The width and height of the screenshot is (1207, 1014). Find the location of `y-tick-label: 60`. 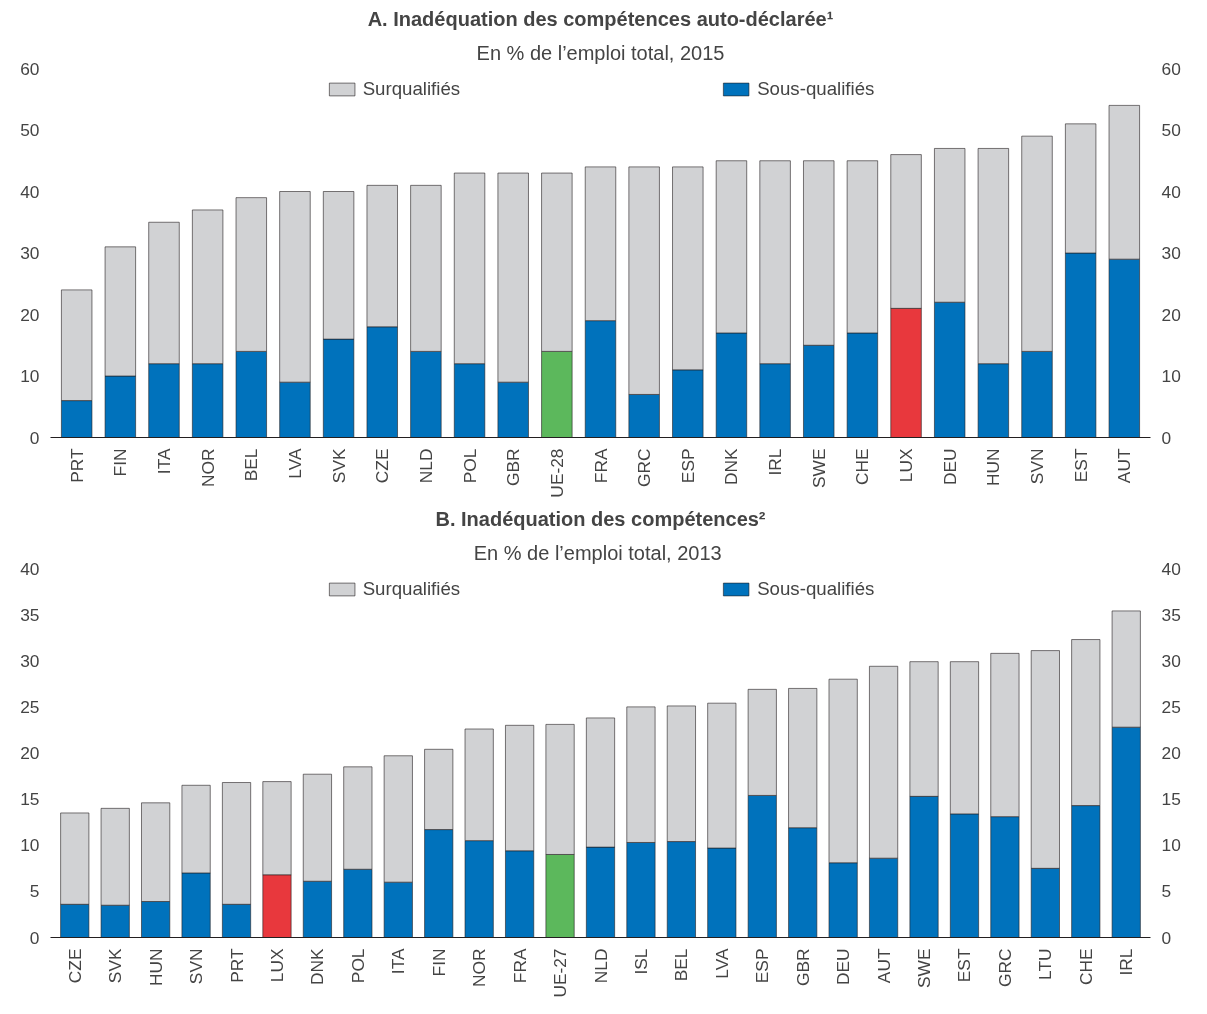

y-tick-label: 60 is located at coordinates (30, 68).